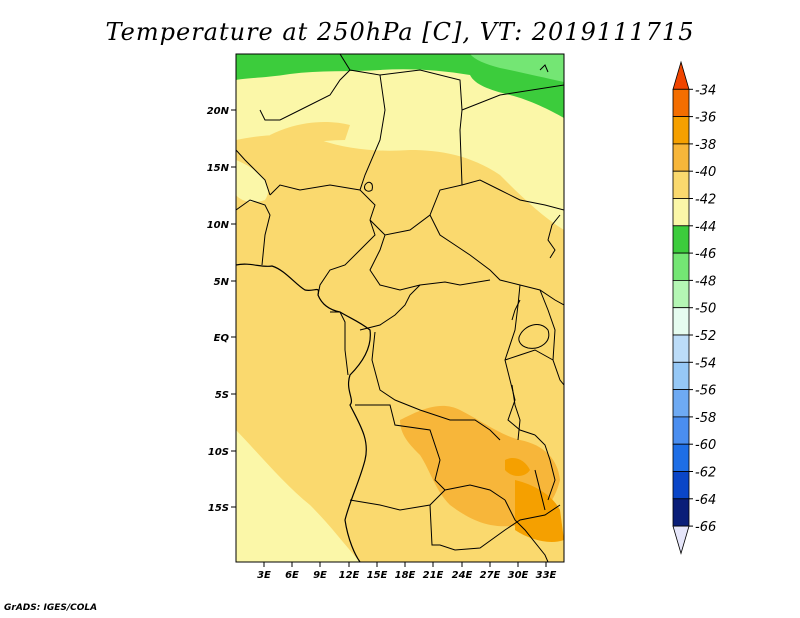  I want to click on lake-albert, so click(516, 310).